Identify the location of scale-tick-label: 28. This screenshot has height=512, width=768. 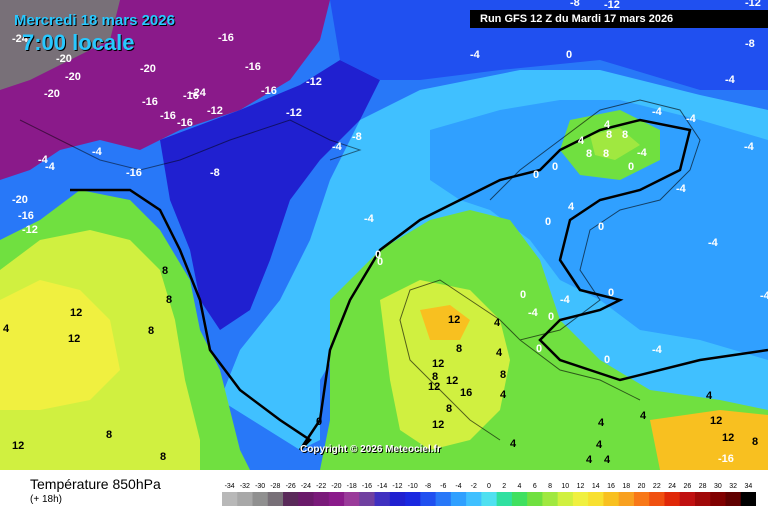
(703, 486).